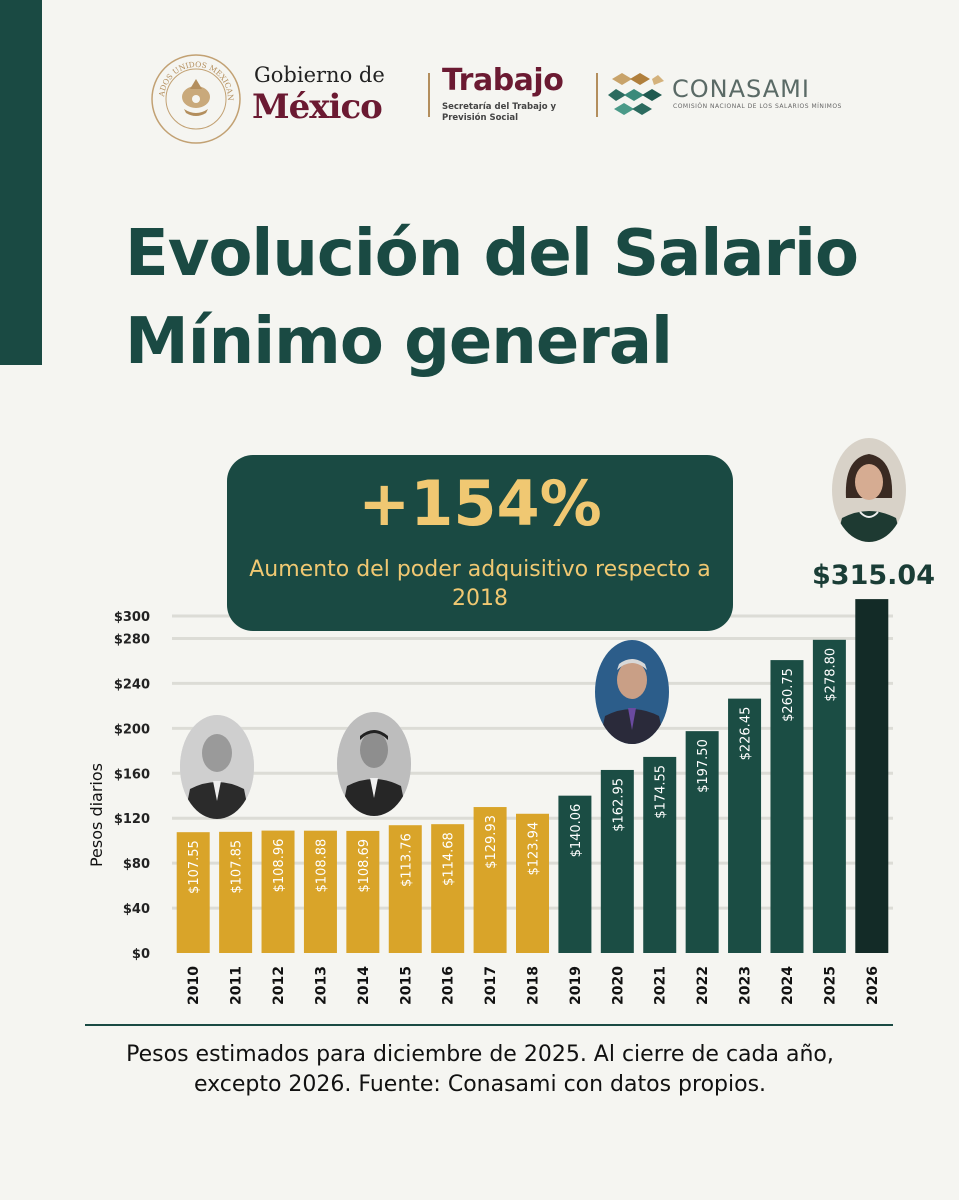 The width and height of the screenshot is (959, 1200). What do you see at coordinates (703, 766) in the screenshot?
I see `bar-value-label: $197.50` at bounding box center [703, 766].